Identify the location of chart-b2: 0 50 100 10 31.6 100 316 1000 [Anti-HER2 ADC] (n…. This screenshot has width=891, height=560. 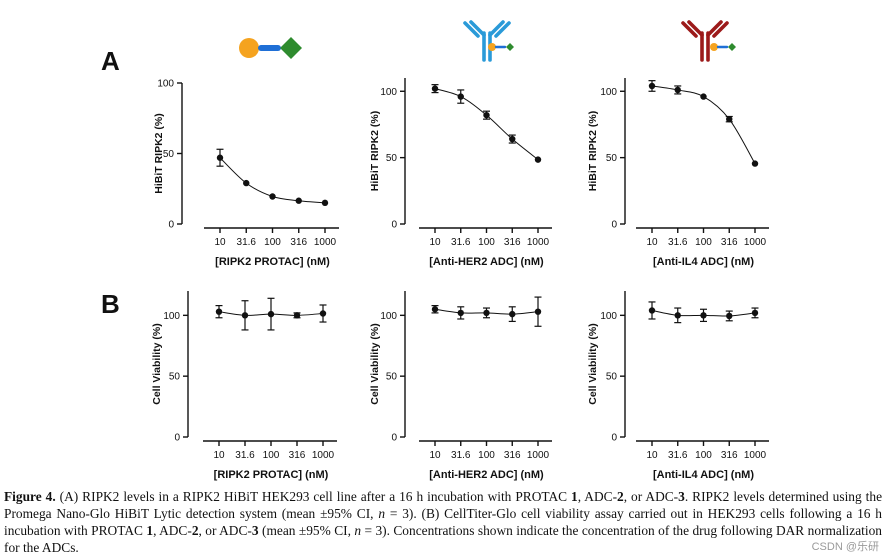
(460, 386).